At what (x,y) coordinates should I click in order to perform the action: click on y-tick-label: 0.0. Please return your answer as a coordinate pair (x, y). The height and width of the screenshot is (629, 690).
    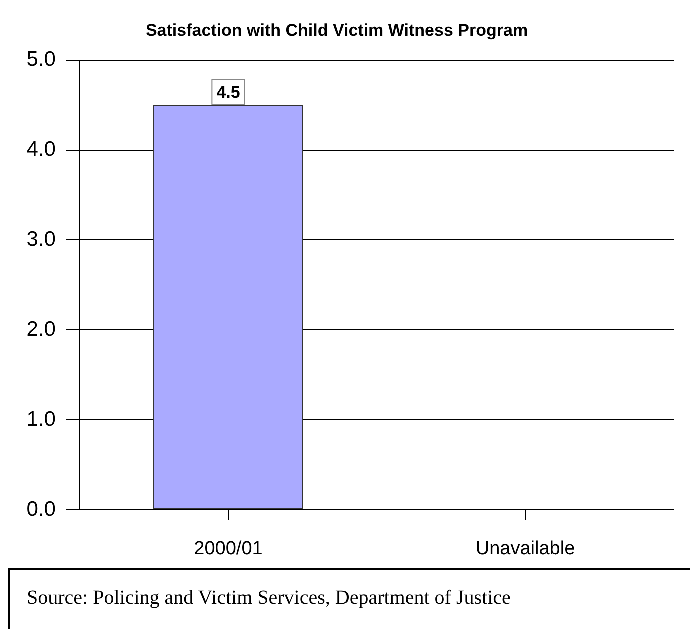
    Looking at the image, I should click on (41, 509).